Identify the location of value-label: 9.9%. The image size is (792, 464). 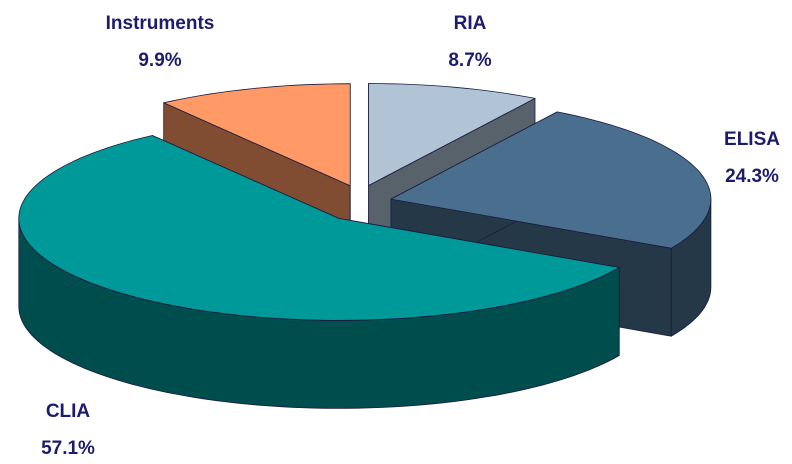
(159, 60).